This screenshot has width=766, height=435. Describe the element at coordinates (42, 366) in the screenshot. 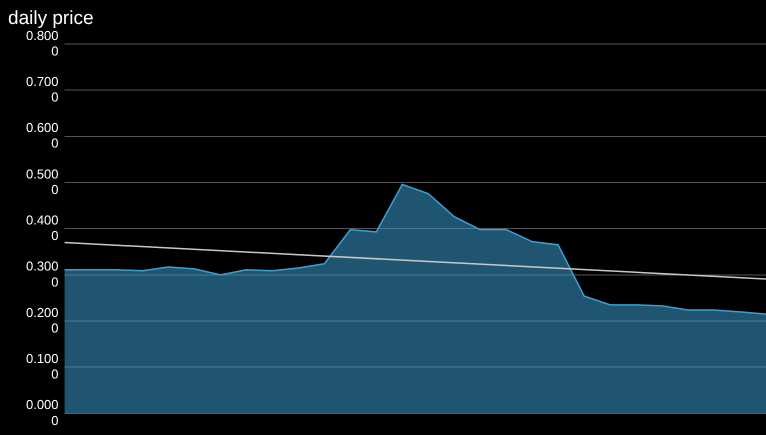

I see `y-tick-label: 0.1000` at that location.